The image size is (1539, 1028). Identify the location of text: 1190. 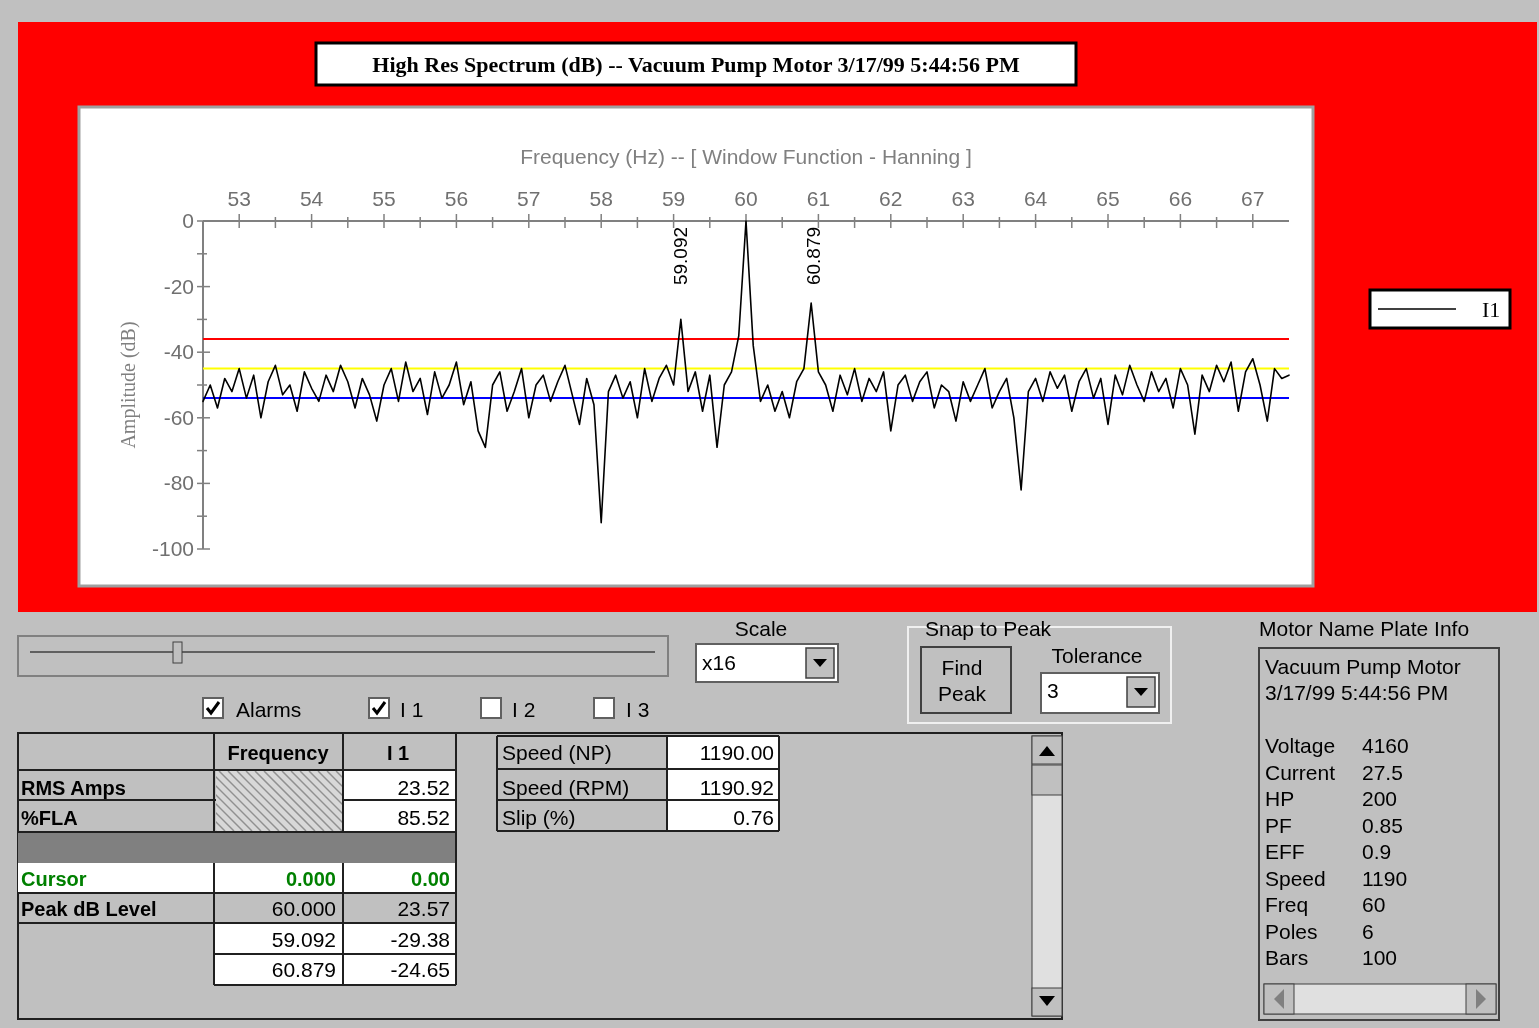
(1385, 878).